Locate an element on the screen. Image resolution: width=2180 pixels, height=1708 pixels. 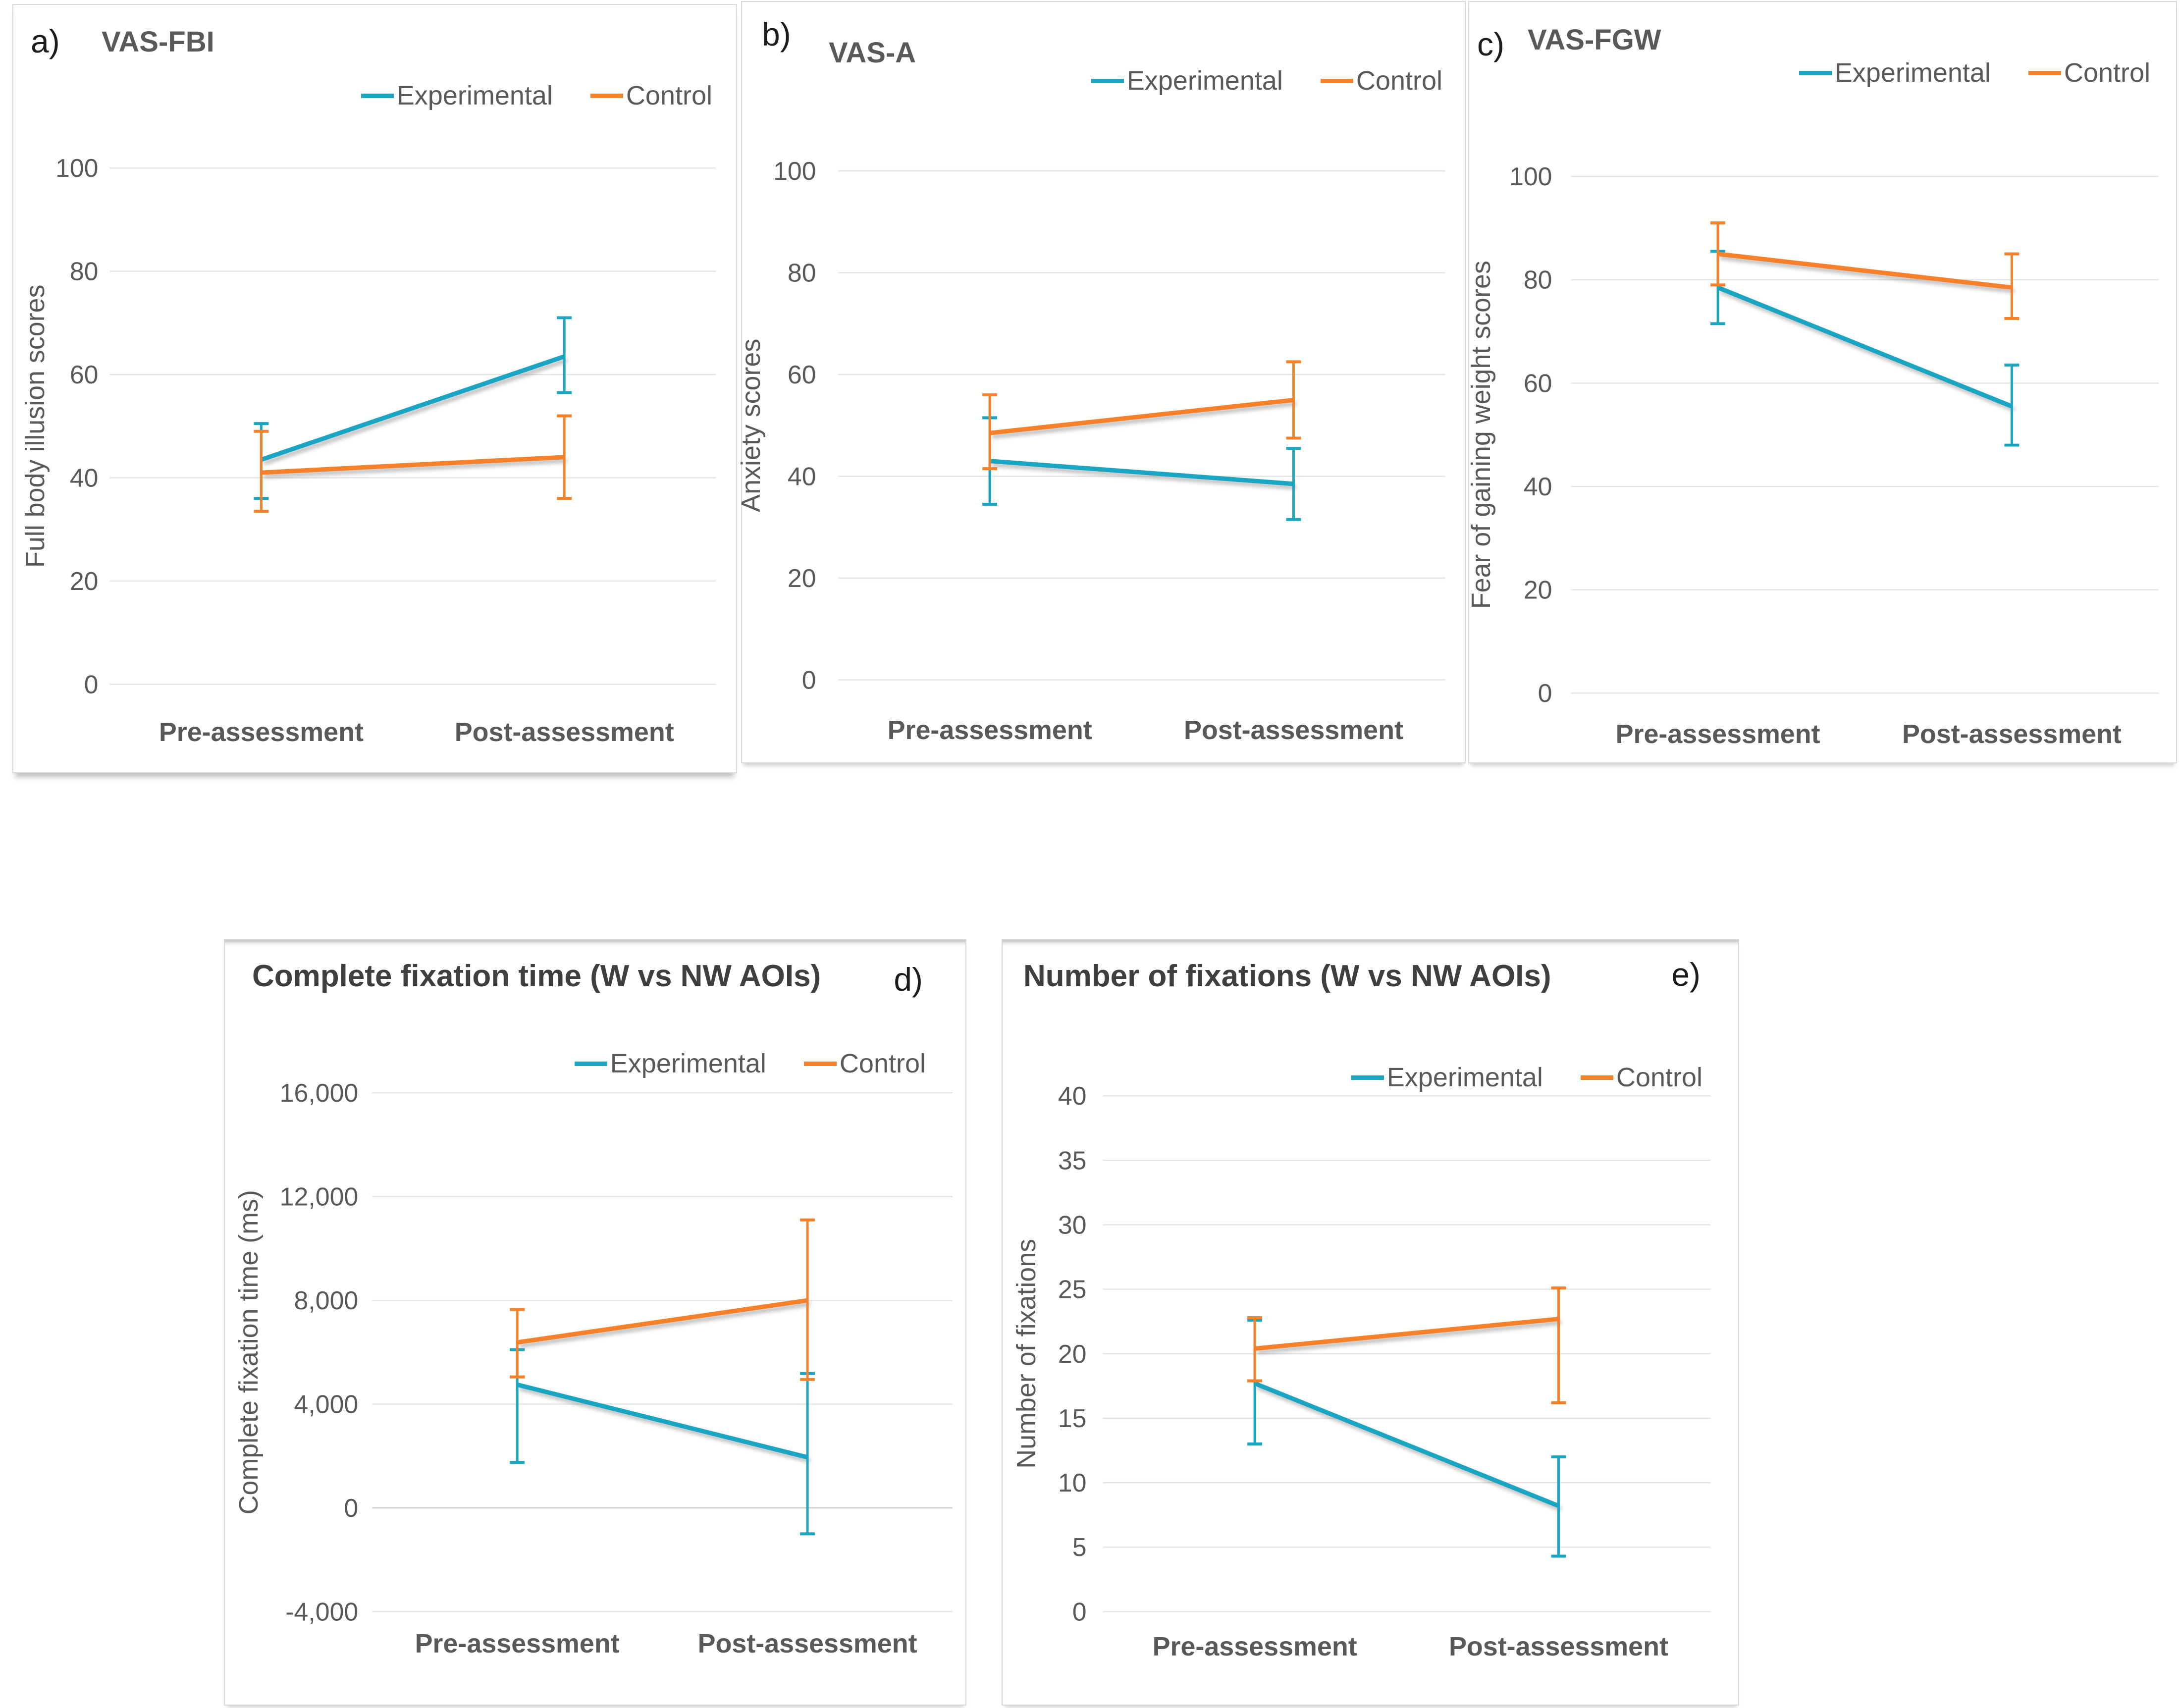
svg-text: Full body illusion scores is located at coordinates (35, 426).